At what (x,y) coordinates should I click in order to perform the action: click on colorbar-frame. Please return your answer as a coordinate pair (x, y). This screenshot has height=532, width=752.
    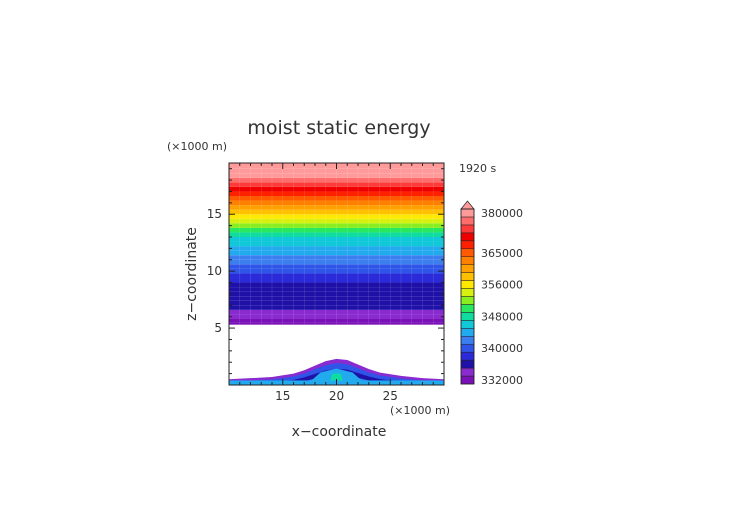
    Looking at the image, I should click on (467, 296).